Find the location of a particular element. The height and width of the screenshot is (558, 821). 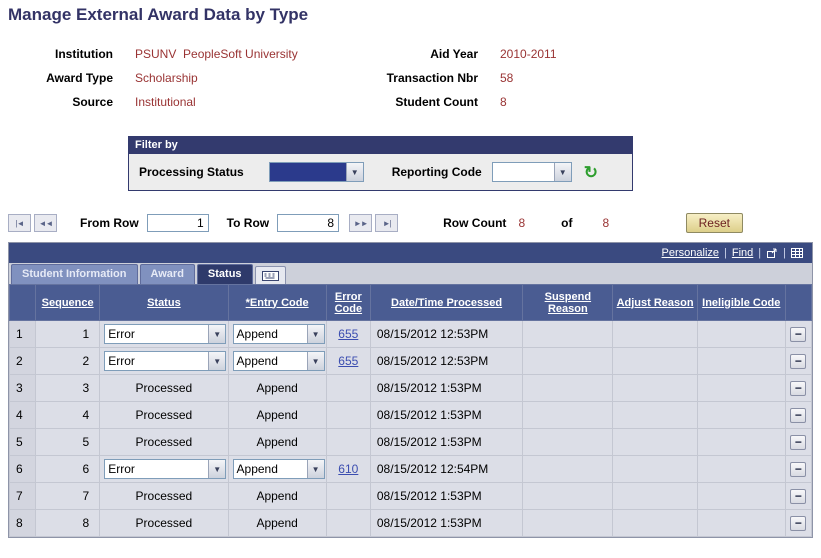

personalize-link: Personalize is located at coordinates (690, 253).